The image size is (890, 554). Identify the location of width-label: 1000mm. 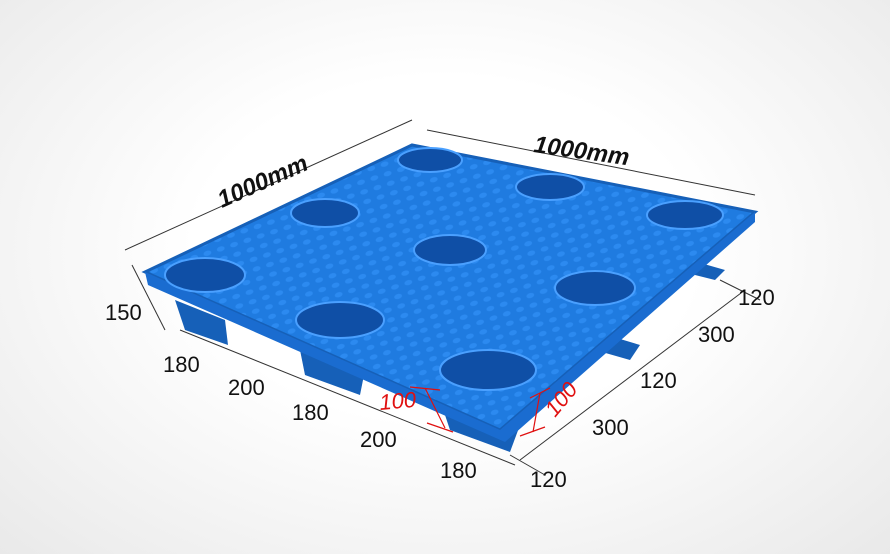
(581, 151).